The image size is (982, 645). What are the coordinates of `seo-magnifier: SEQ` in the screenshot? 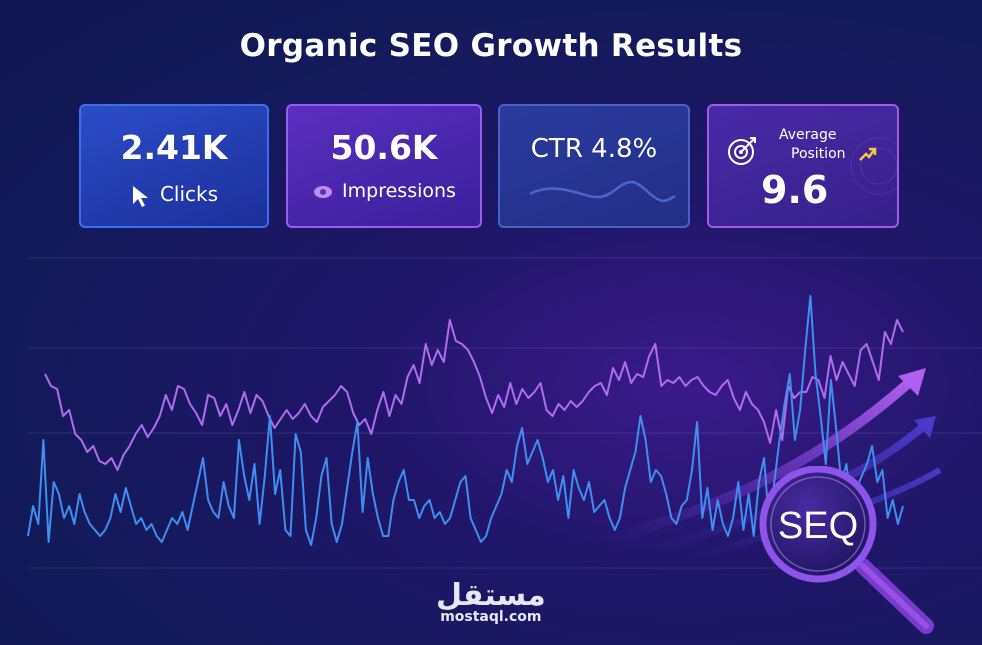 It's located at (846, 550).